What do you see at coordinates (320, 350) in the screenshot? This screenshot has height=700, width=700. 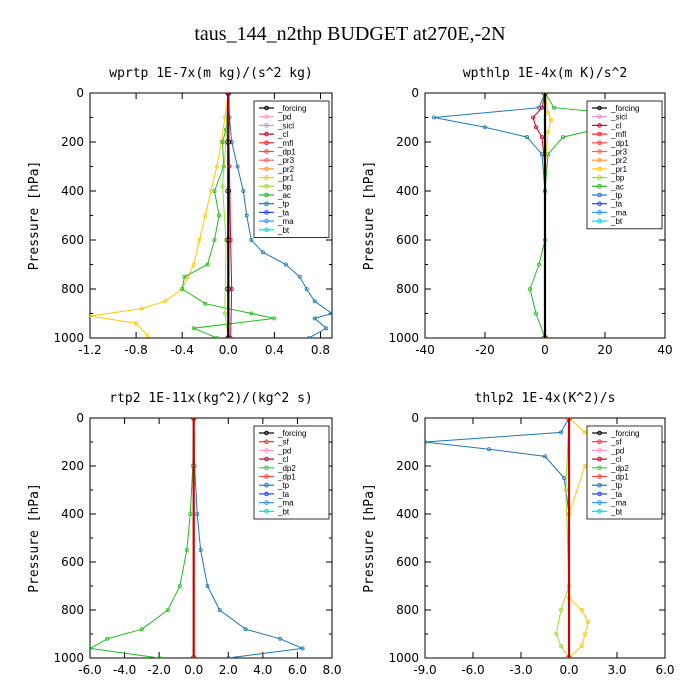 I see `x-tick-label: 0.8` at bounding box center [320, 350].